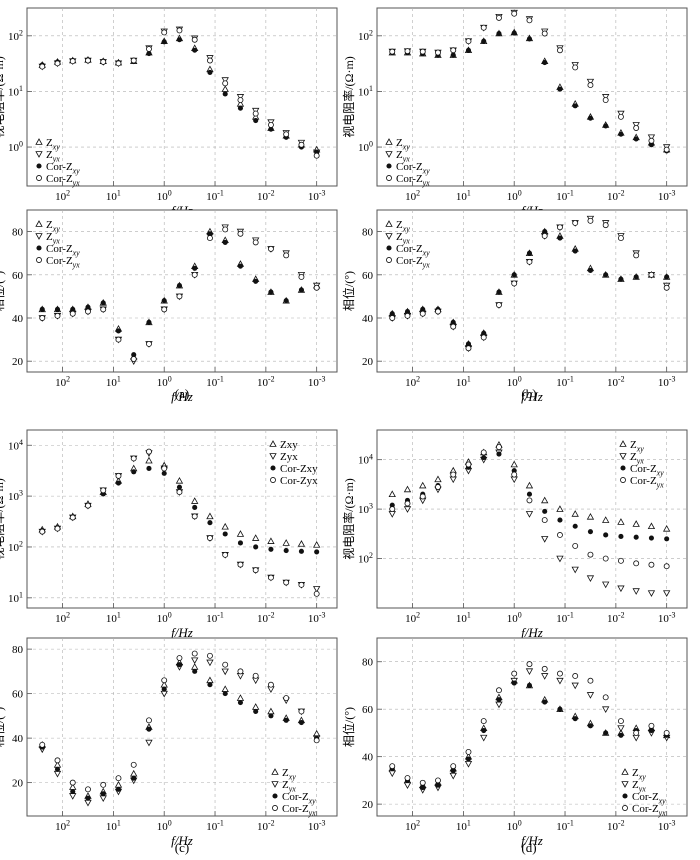 This screenshot has width=700, height=860. I want to click on x-tick-label: 10⁻¹, so click(565, 826).